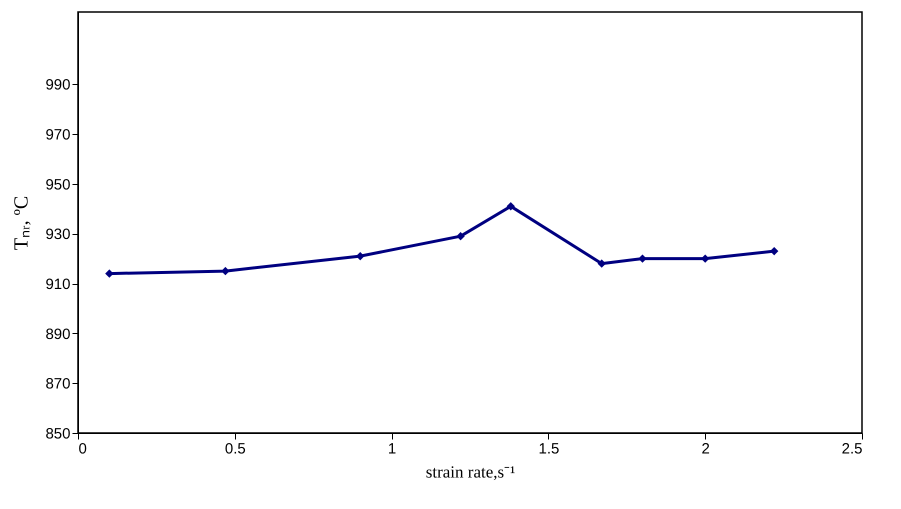 The image size is (901, 509). What do you see at coordinates (549, 449) in the screenshot?
I see `x-tick-label: 1.5` at bounding box center [549, 449].